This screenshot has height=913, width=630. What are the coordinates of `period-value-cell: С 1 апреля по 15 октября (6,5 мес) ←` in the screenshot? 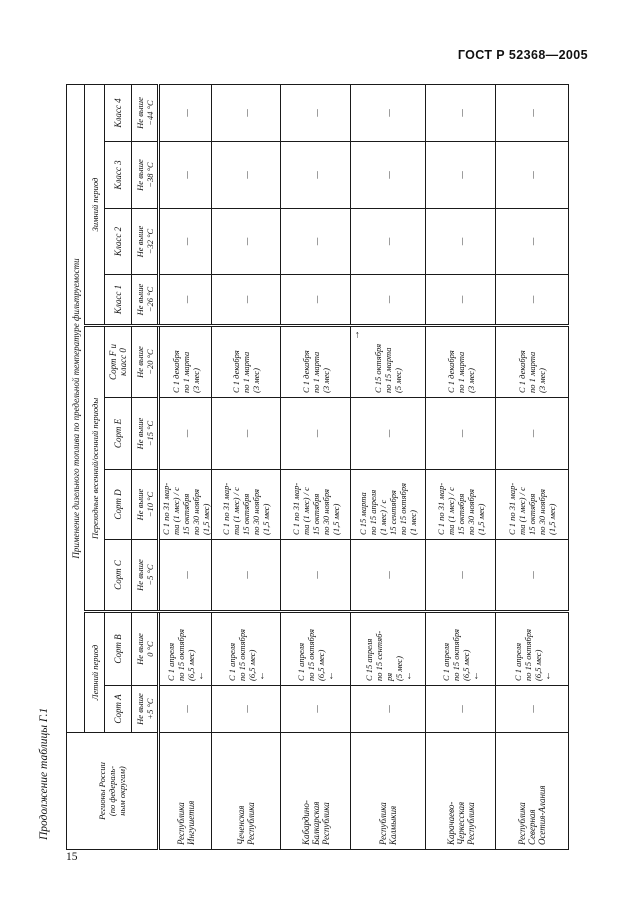 It's located at (246, 648).